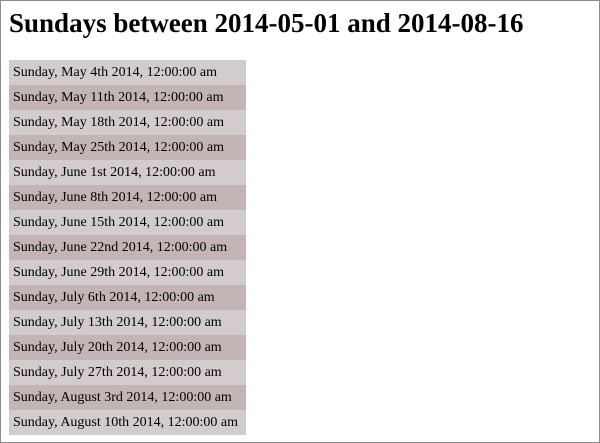  Describe the element at coordinates (128, 147) in the screenshot. I see `list-item: Sunday, May 25th 2014, 12:00:00 am` at that location.